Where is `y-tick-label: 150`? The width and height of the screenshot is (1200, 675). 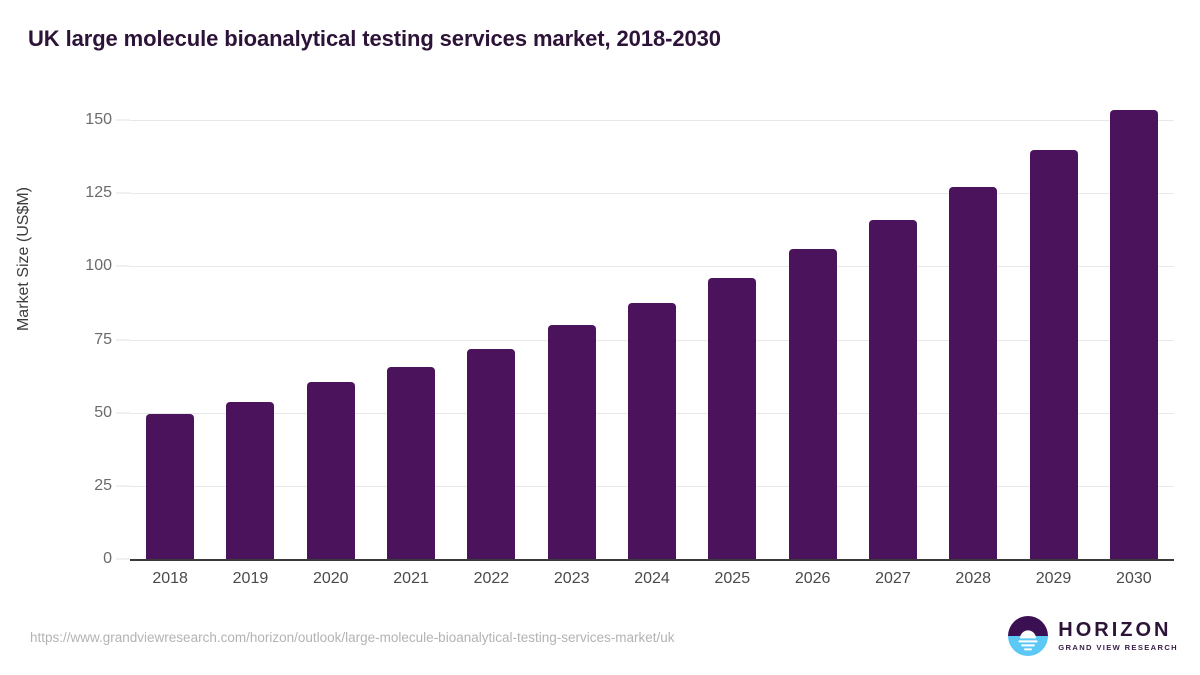
y-tick-label: 150 is located at coordinates (98, 119).